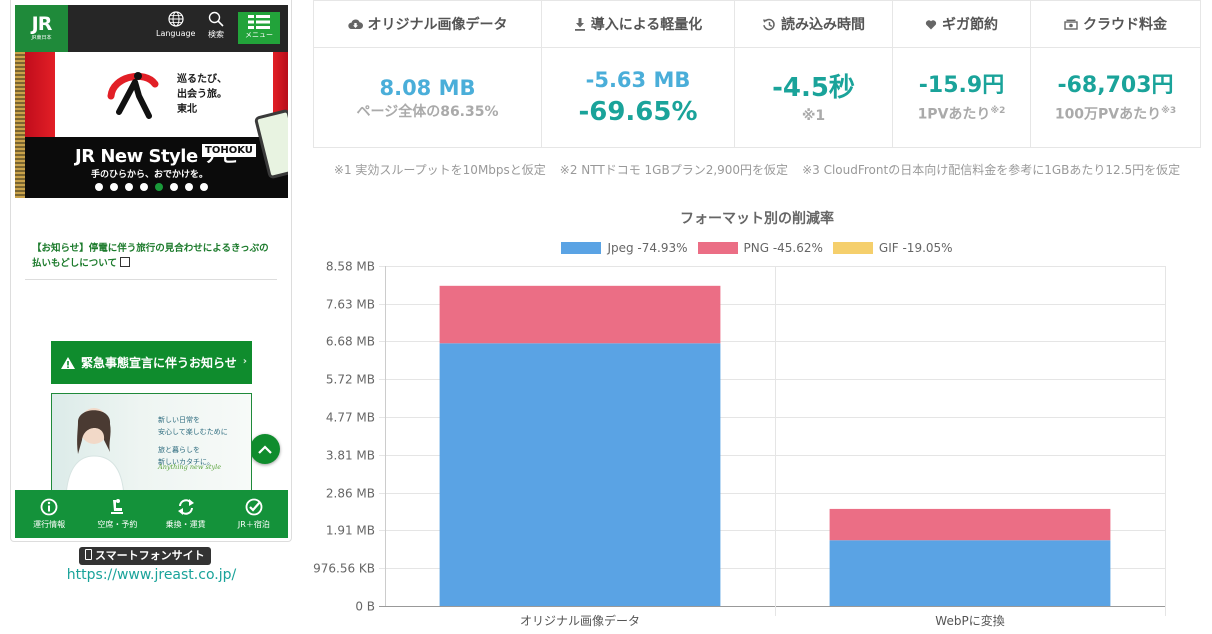 Image resolution: width=1212 pixels, height=634 pixels. I want to click on stat-header-label: クラウド料金, so click(1125, 25).